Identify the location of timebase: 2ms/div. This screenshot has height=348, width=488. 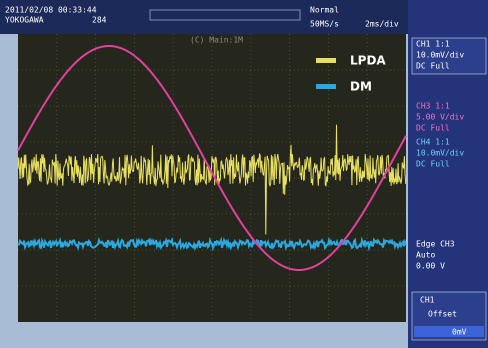
(382, 24).